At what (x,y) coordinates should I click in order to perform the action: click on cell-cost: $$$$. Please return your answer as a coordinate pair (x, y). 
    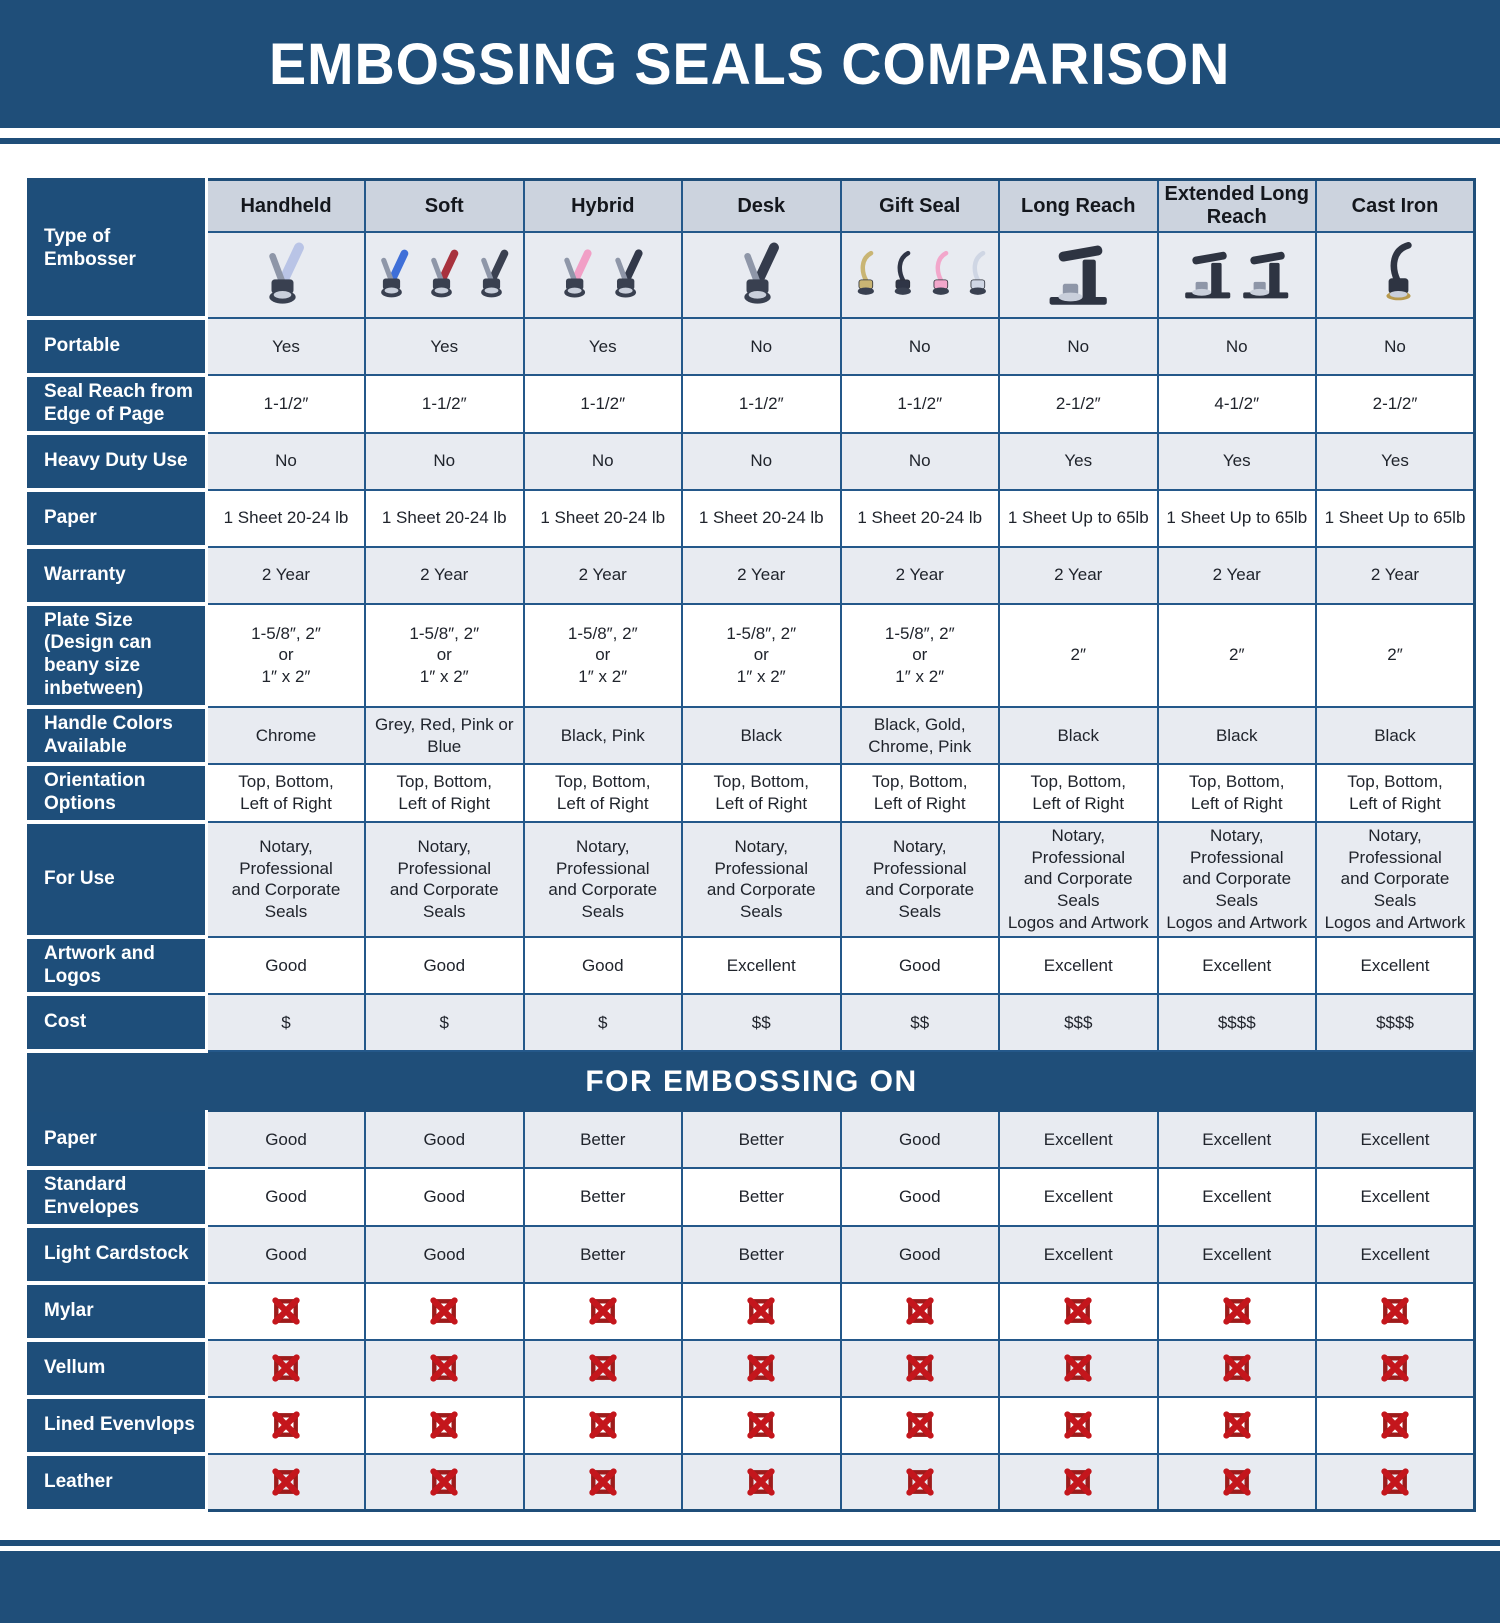
    Looking at the image, I should click on (1236, 1023).